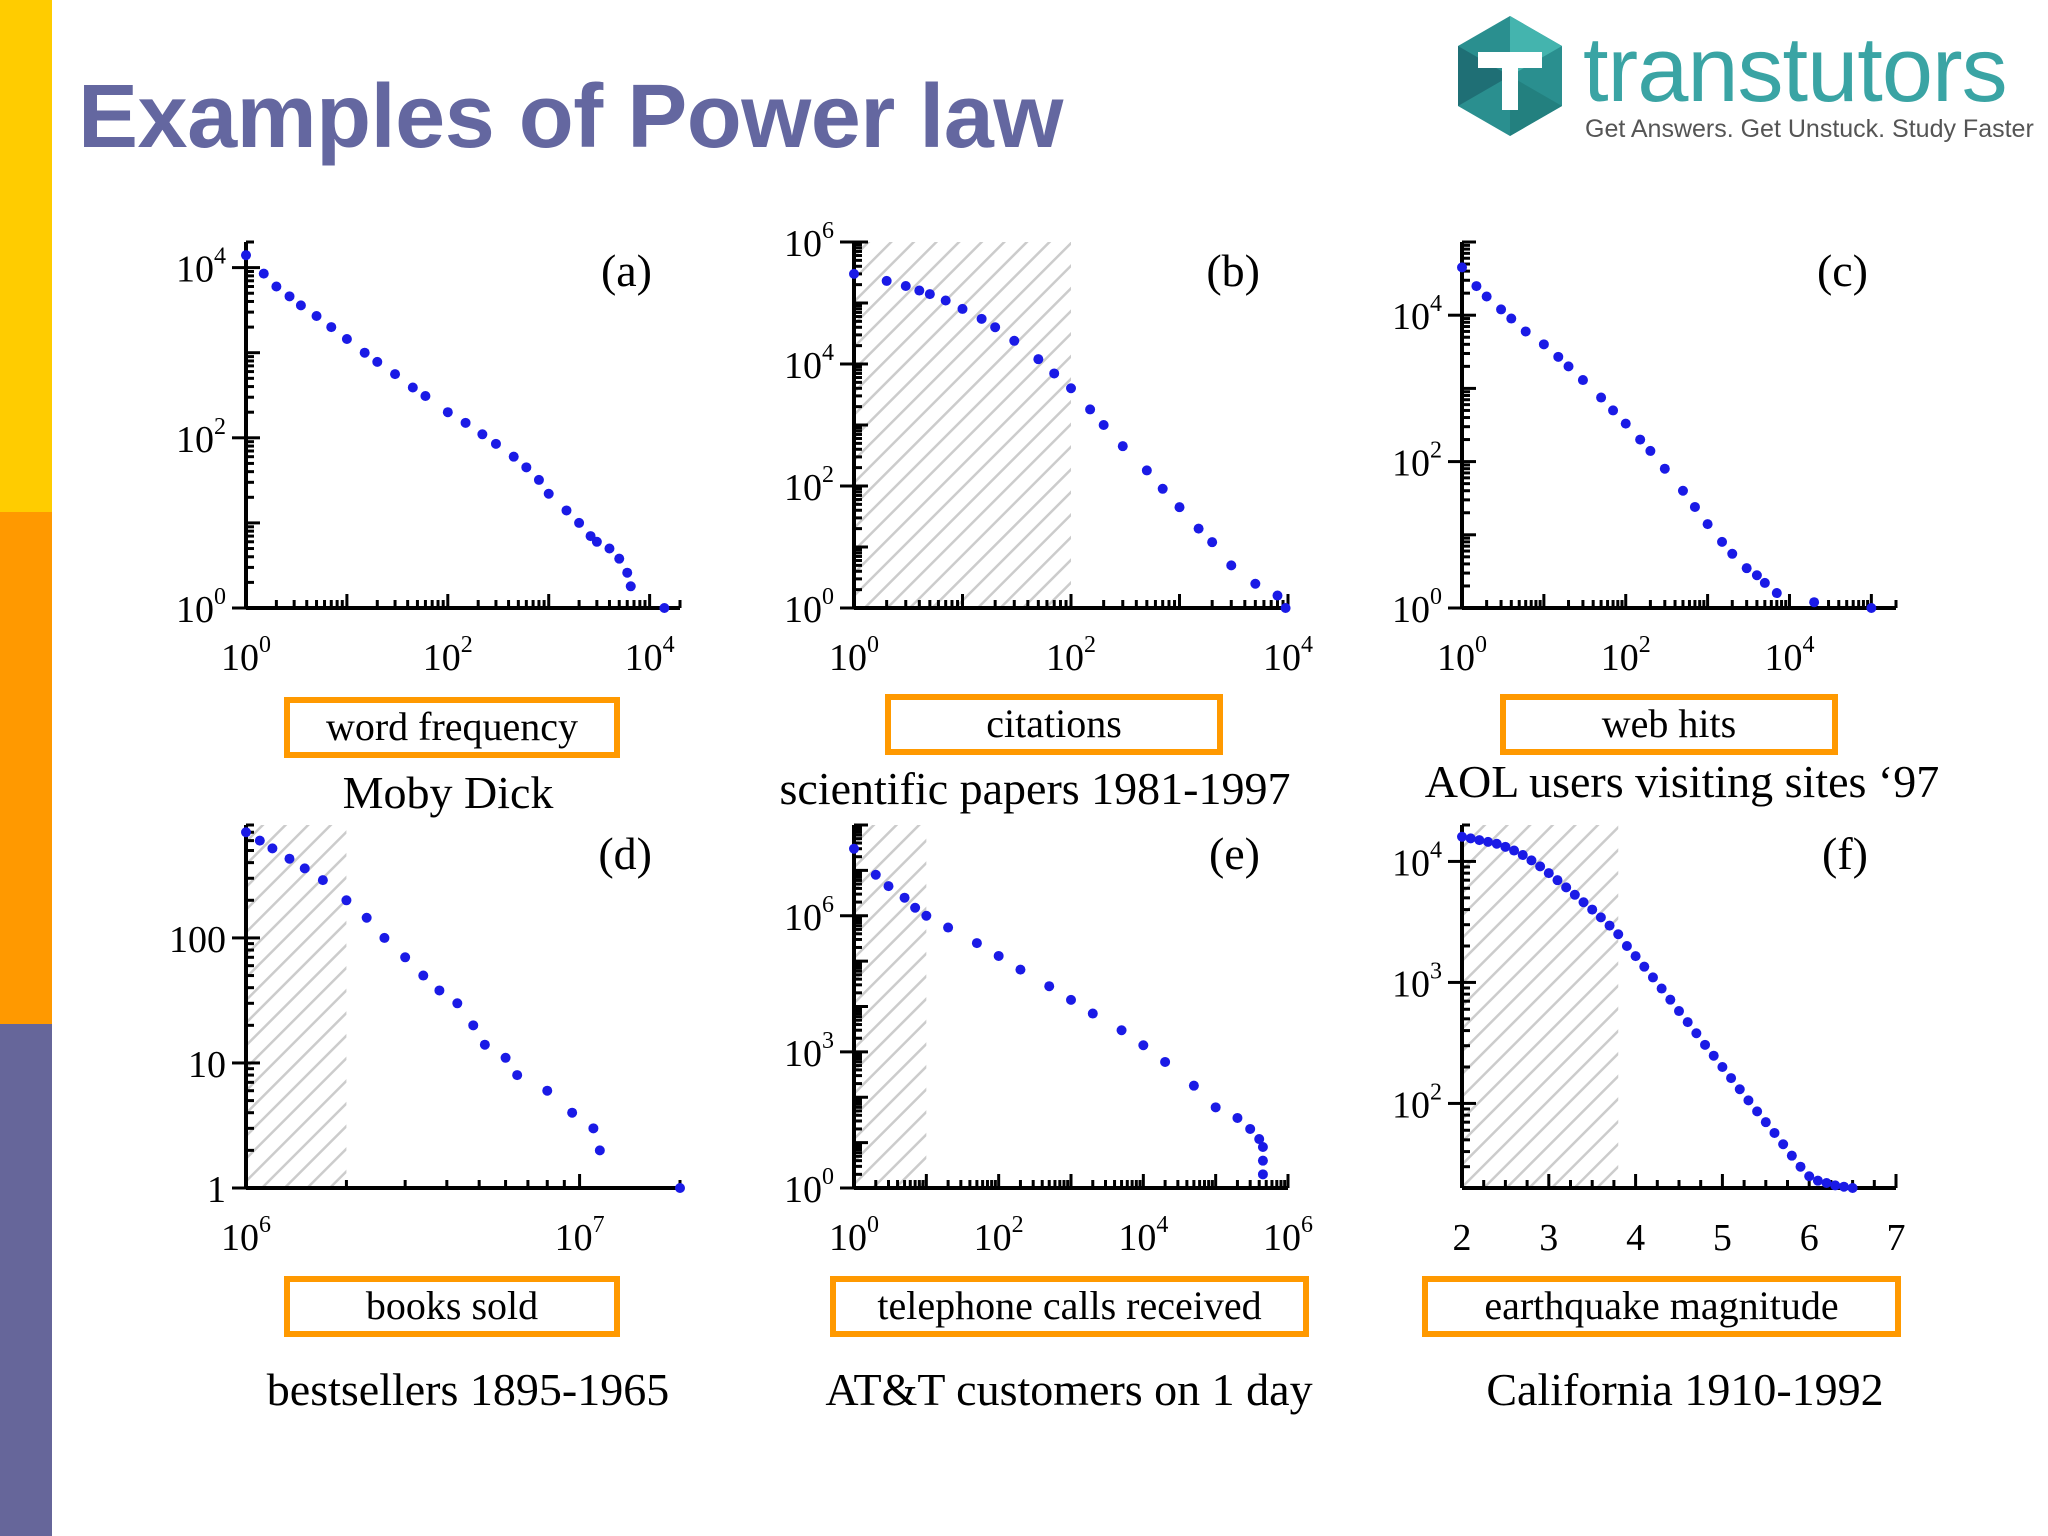  I want to click on x-tick-label: 7, so click(1896, 1238).